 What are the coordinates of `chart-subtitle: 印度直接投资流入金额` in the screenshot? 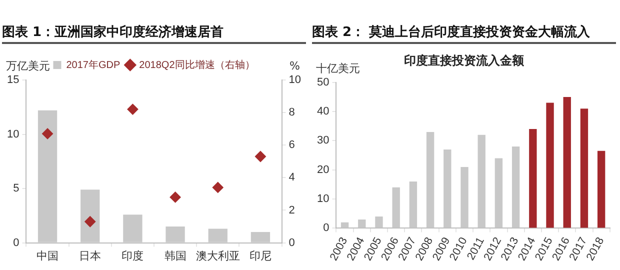 It's located at (464, 61).